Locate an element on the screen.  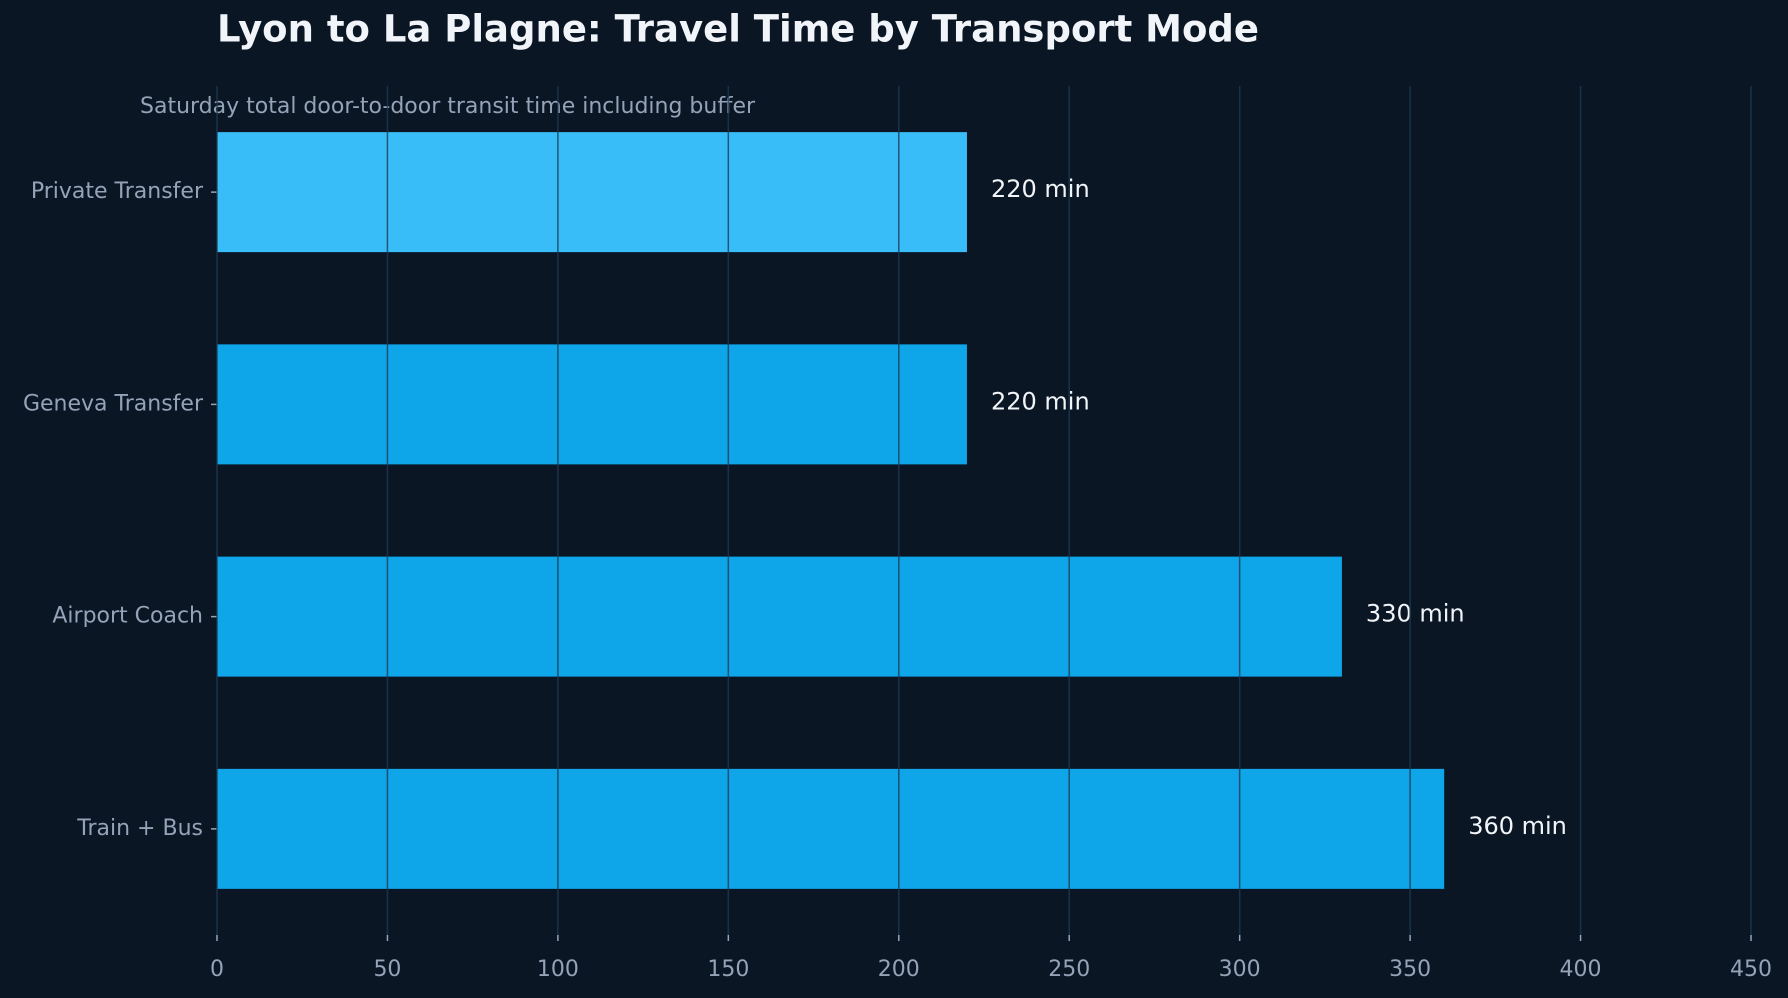
x-tick-label: 0 is located at coordinates (217, 969).